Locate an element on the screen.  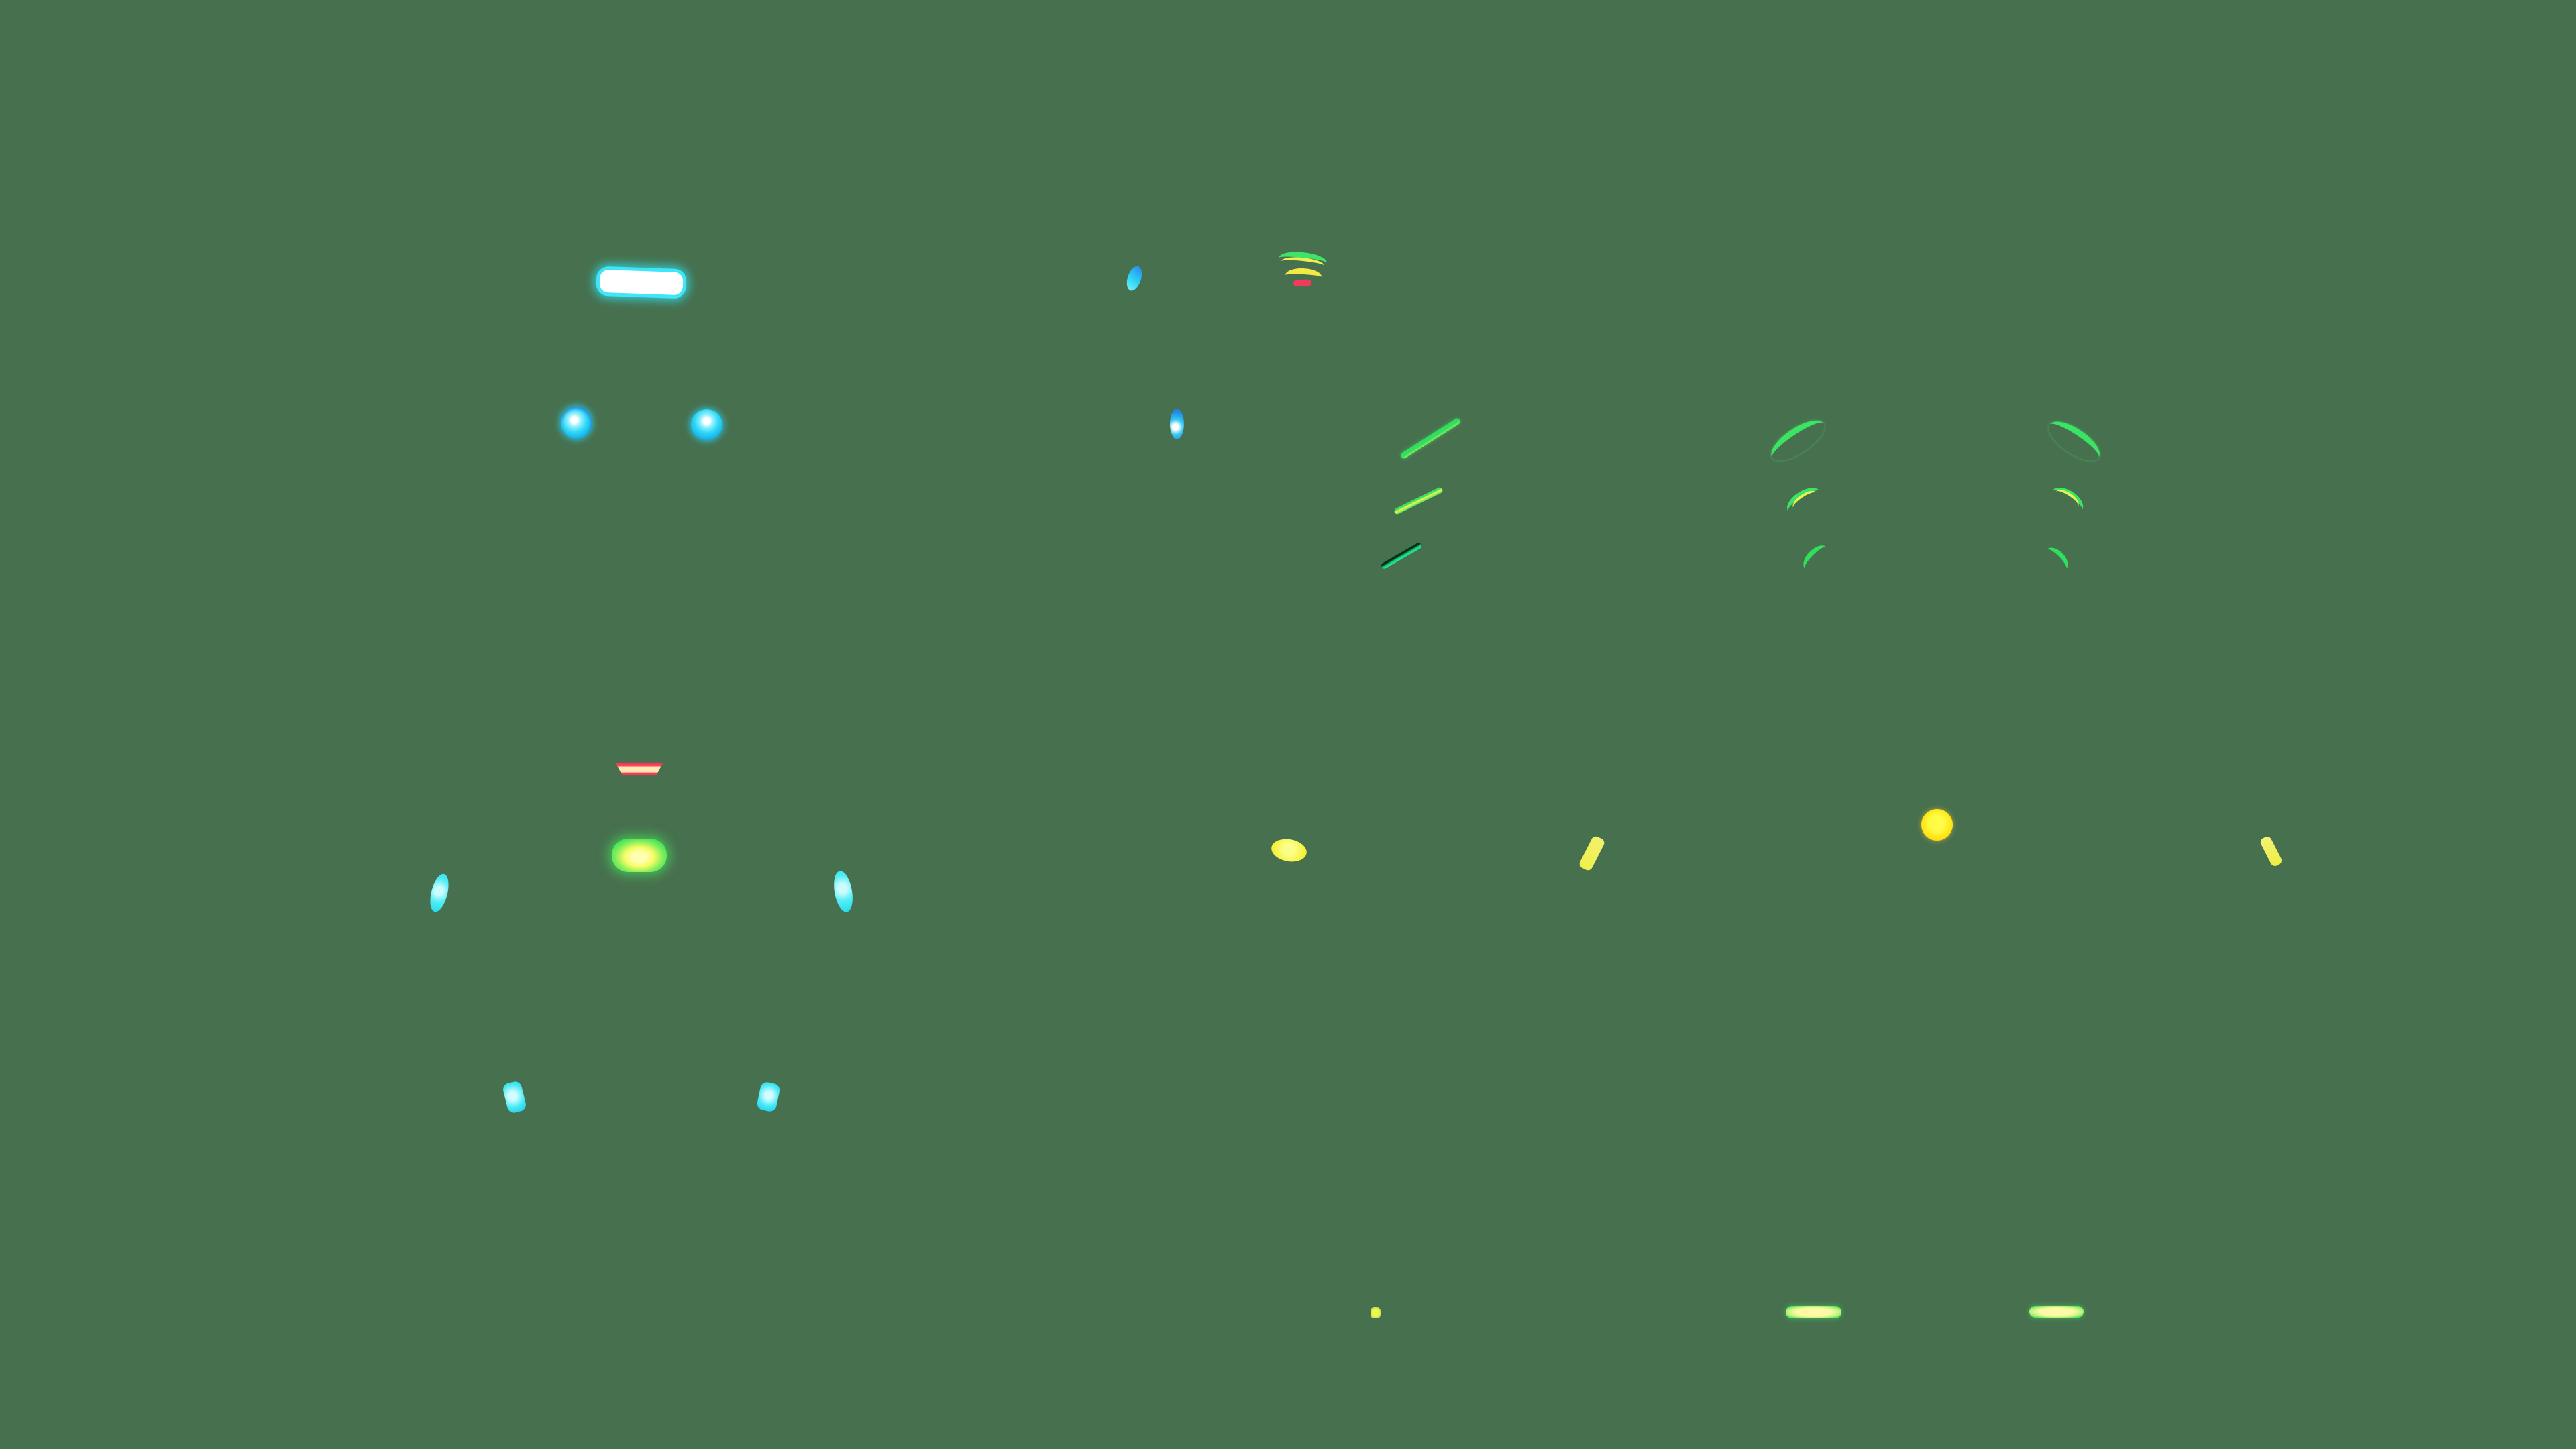
whisker-stroke-middle is located at coordinates (1418, 500).